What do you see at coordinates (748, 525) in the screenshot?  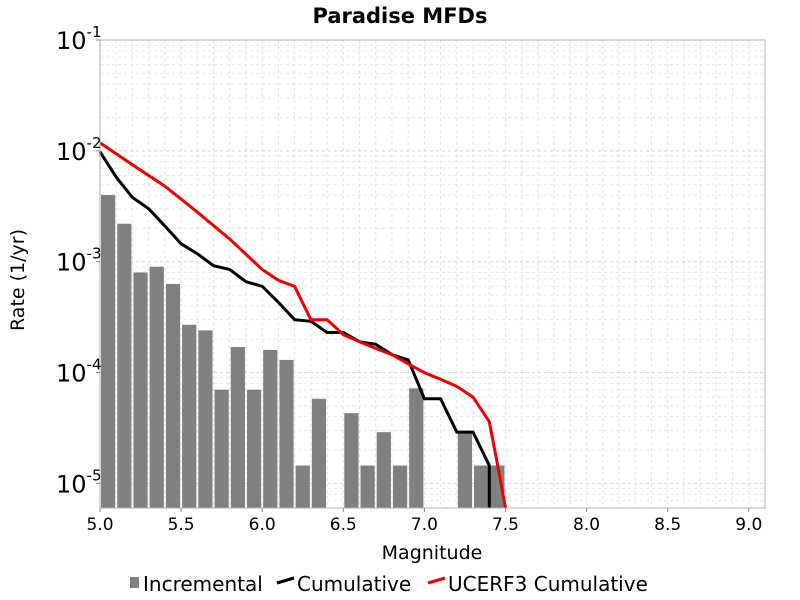 I see `x-tick-label: 9.0` at bounding box center [748, 525].